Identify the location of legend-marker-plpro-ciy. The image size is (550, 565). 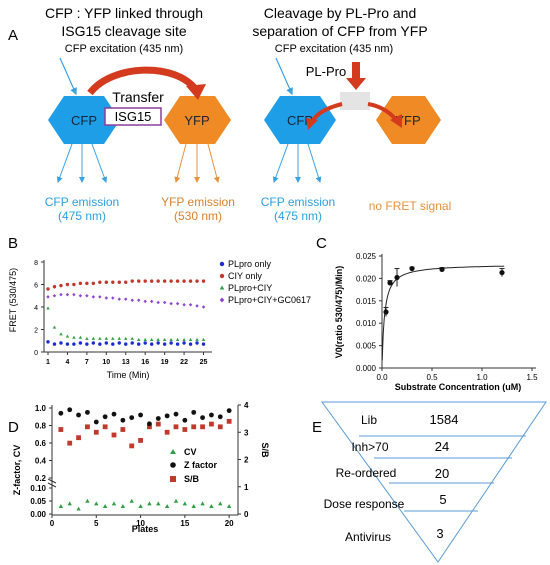
(222, 287).